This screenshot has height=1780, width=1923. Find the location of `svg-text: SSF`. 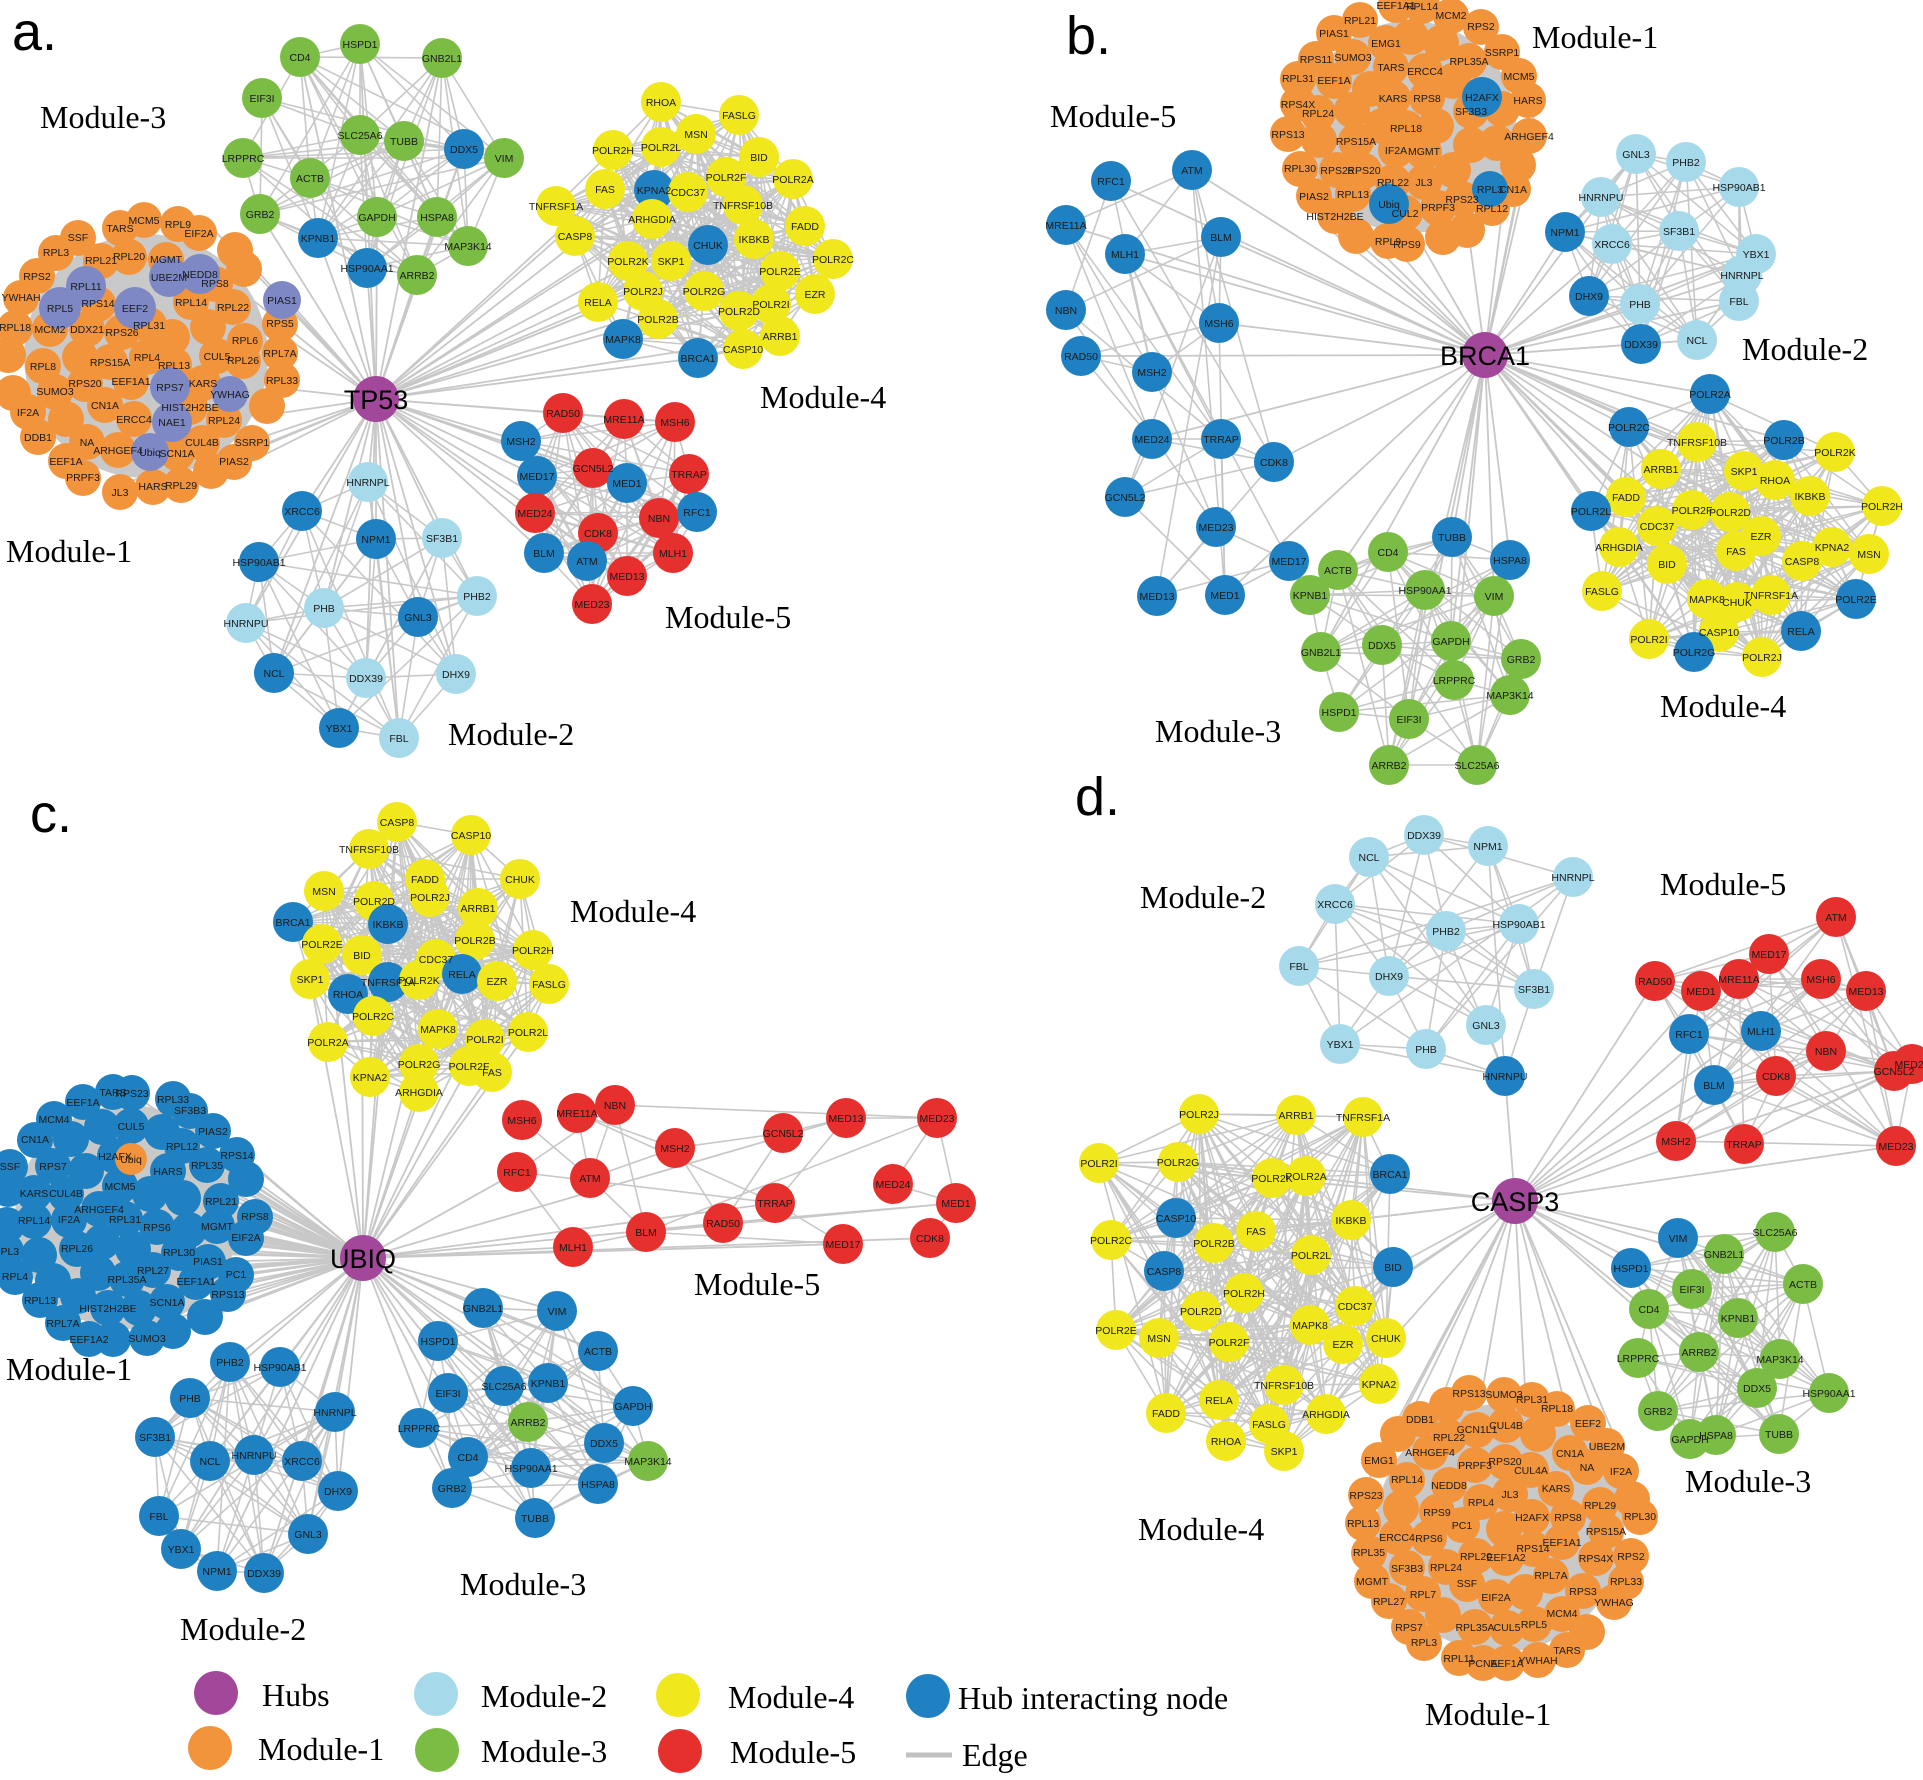

svg-text: SSF is located at coordinates (10, 1167).